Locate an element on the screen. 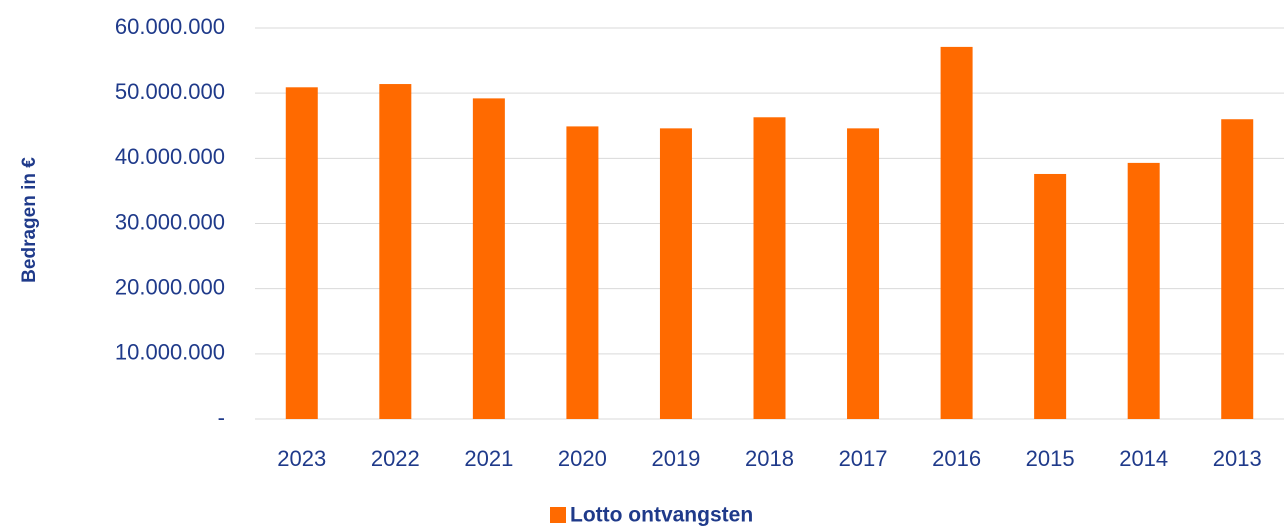  x-tick-label: 2021 is located at coordinates (488, 458).